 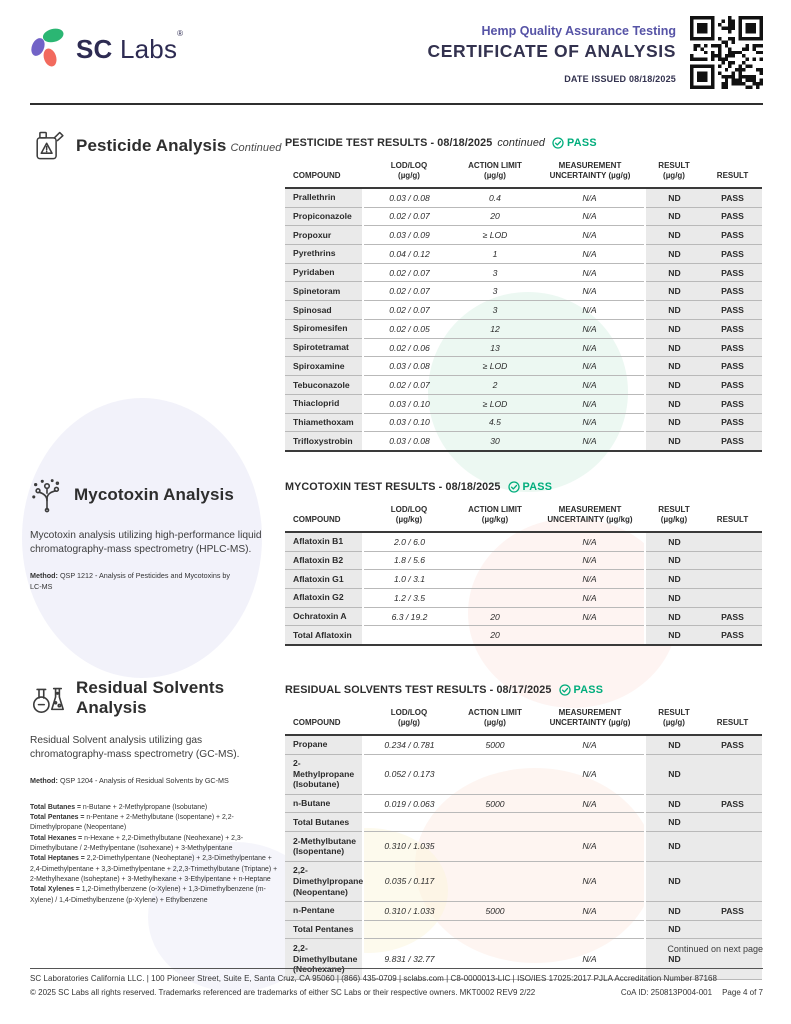 I want to click on certificate-title: CERTIFICATE OF ANALYSIS, so click(x=551, y=51).